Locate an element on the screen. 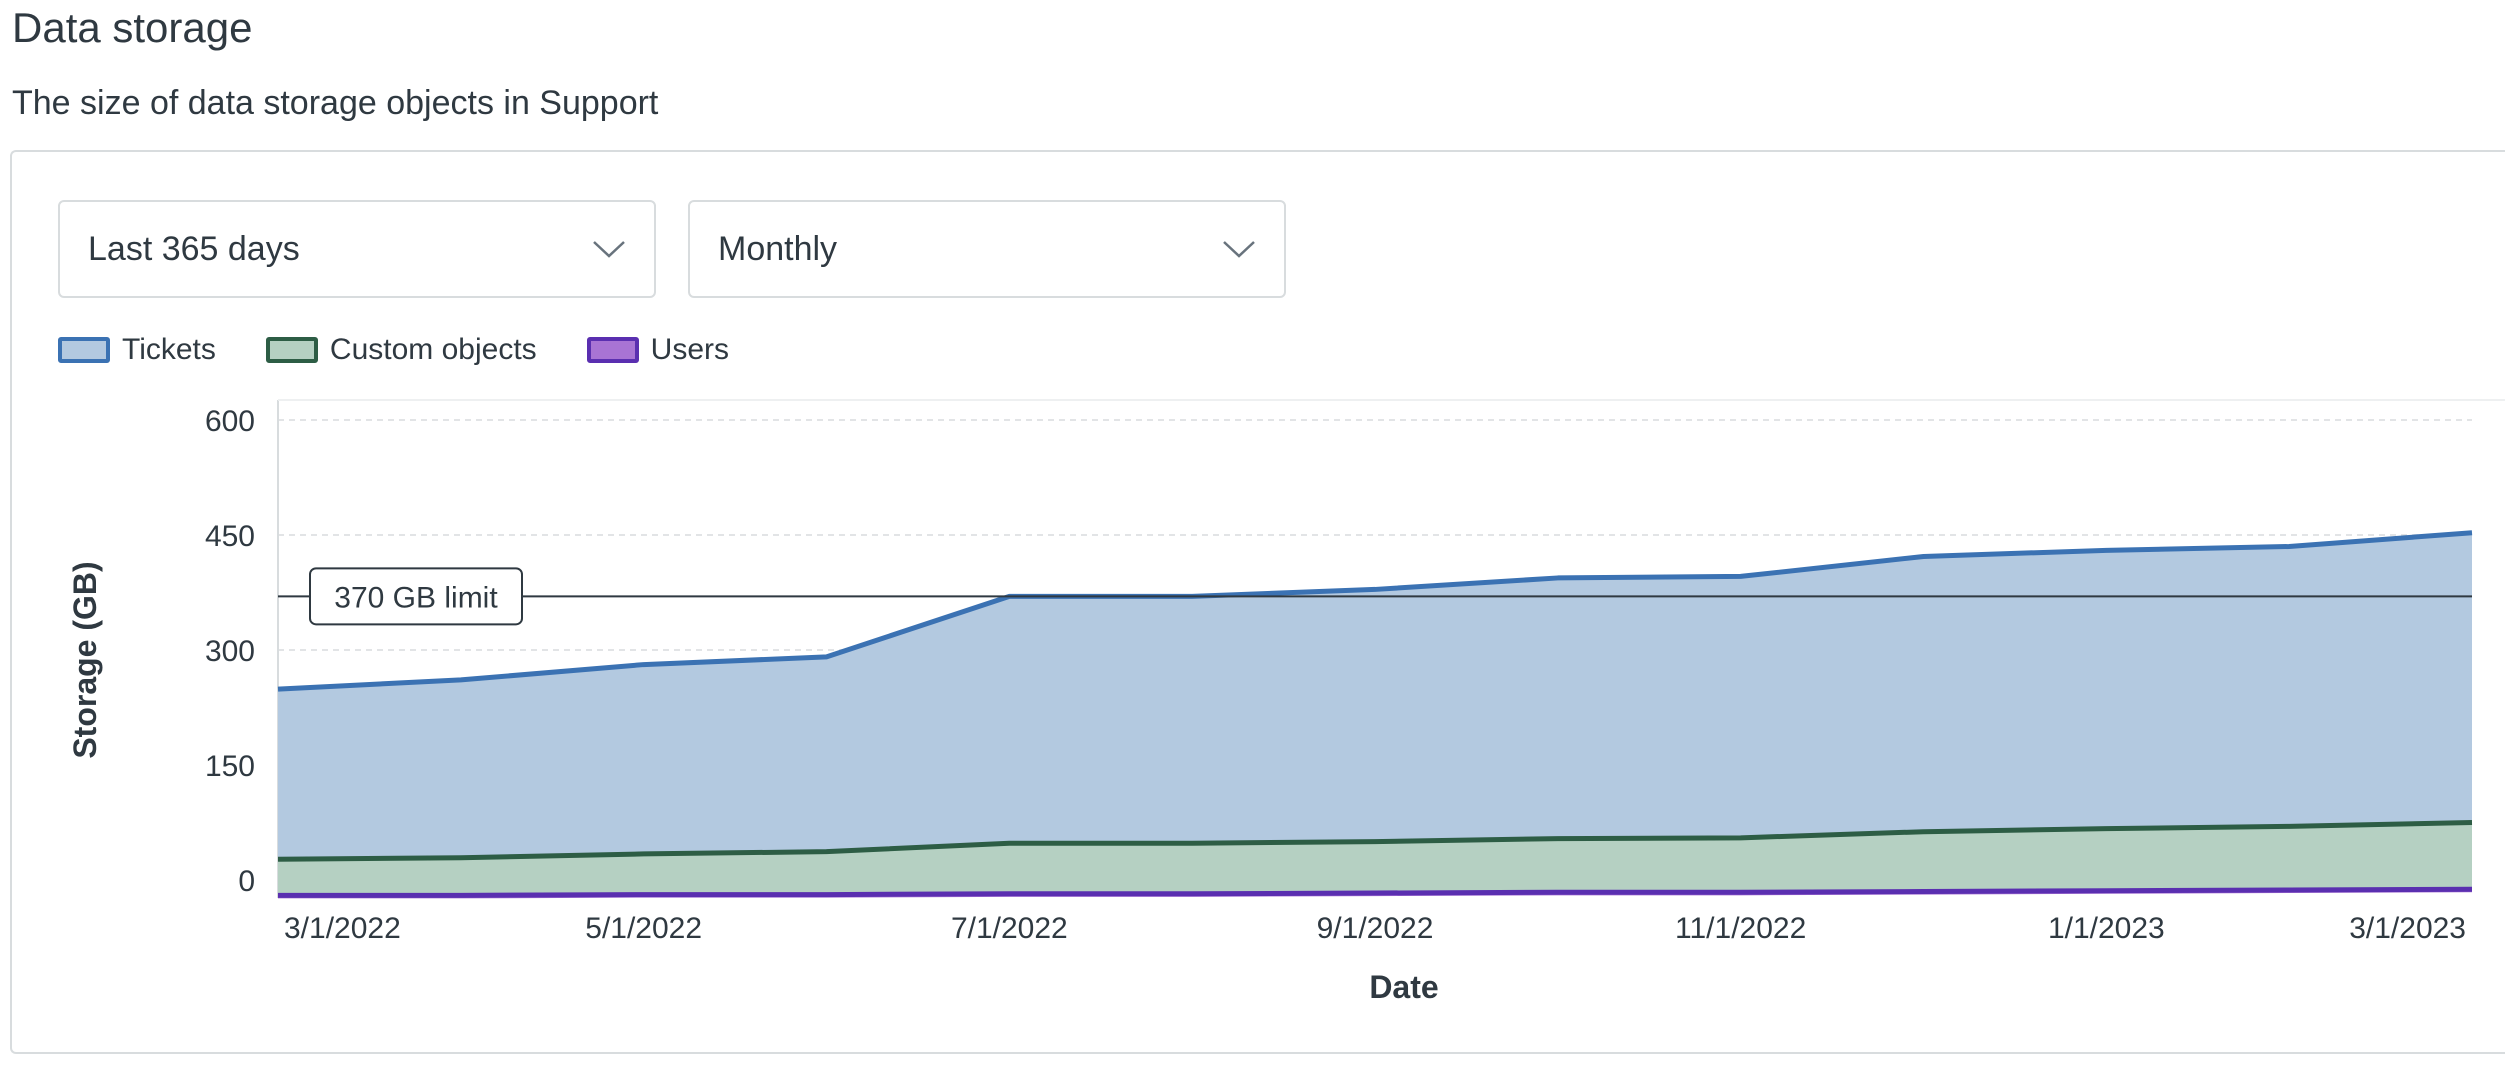 The width and height of the screenshot is (2505, 1066). y-tick-label: 300 is located at coordinates (230, 651).